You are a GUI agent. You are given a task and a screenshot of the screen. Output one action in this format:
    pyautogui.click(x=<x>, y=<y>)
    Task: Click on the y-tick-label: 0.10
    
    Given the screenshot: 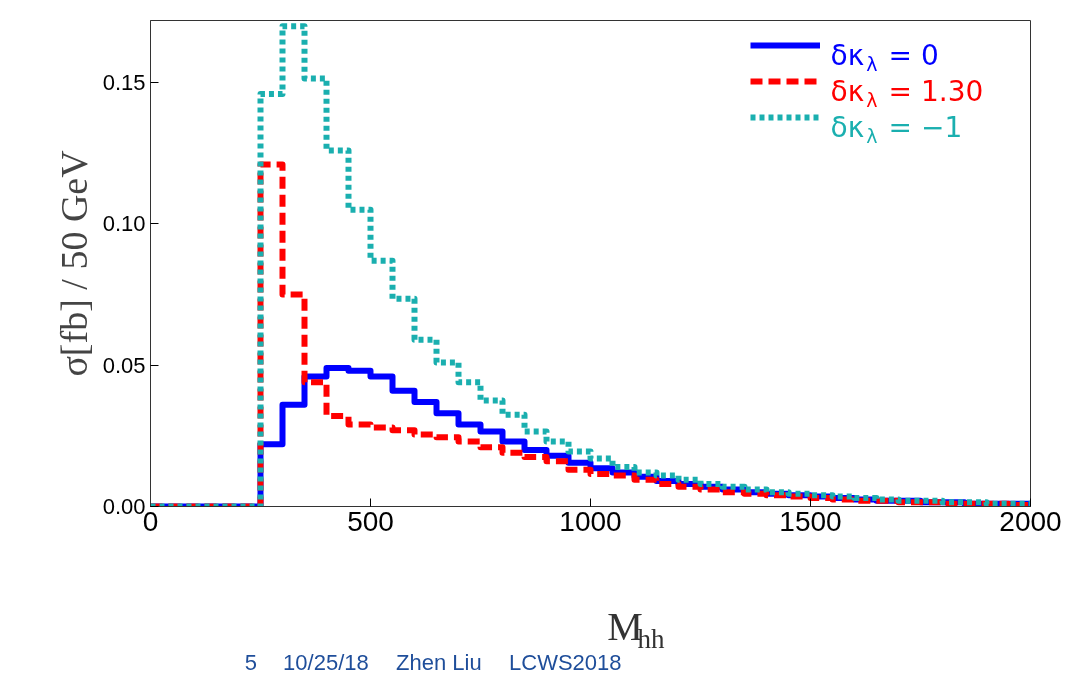 What is the action you would take?
    pyautogui.click(x=124, y=224)
    